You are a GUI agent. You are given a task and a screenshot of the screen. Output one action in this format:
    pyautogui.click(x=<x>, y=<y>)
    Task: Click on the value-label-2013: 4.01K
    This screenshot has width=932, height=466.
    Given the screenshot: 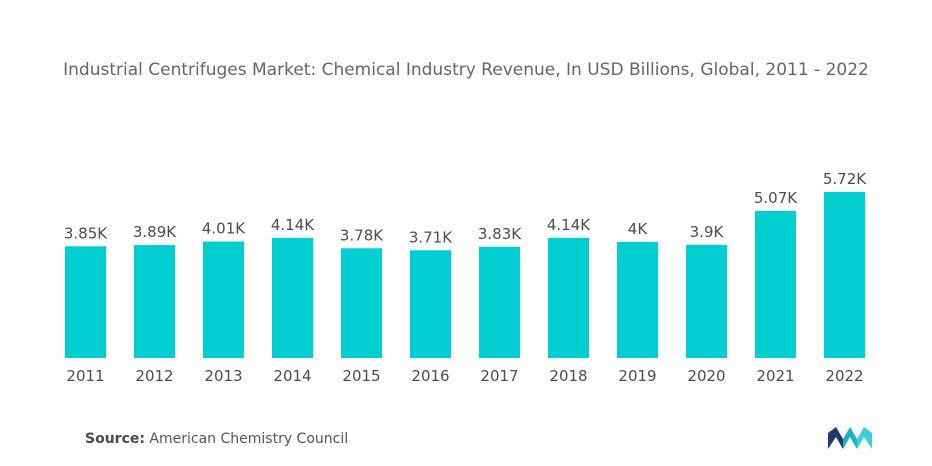 What is the action you would take?
    pyautogui.click(x=224, y=229)
    